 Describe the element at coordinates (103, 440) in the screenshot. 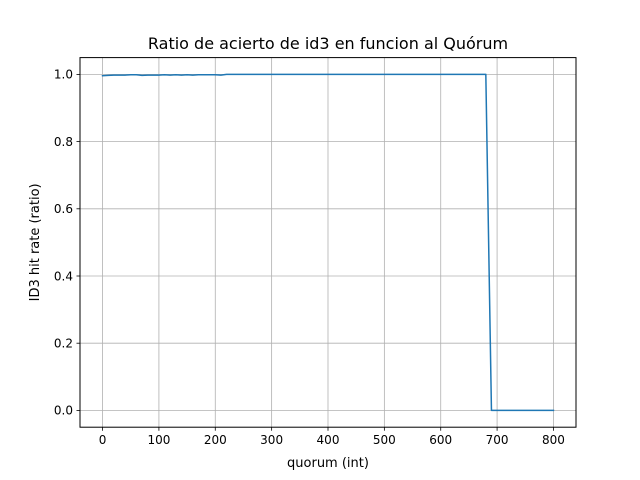

I see `x-tick-label: 0` at that location.